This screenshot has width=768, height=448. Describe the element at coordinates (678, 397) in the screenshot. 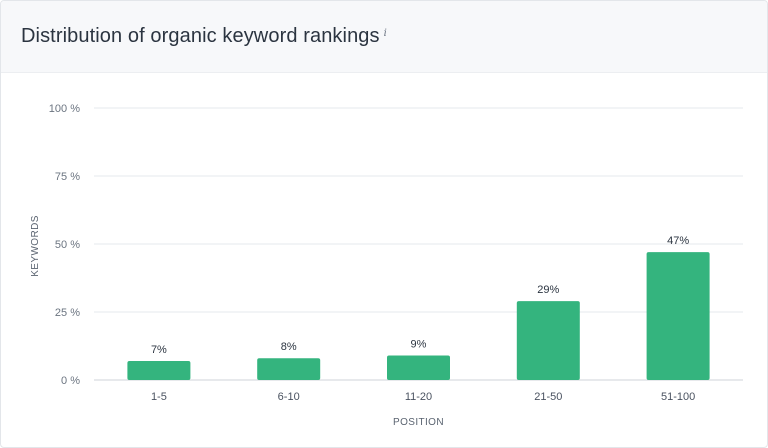

I see `x-tick-label: 51-100` at that location.